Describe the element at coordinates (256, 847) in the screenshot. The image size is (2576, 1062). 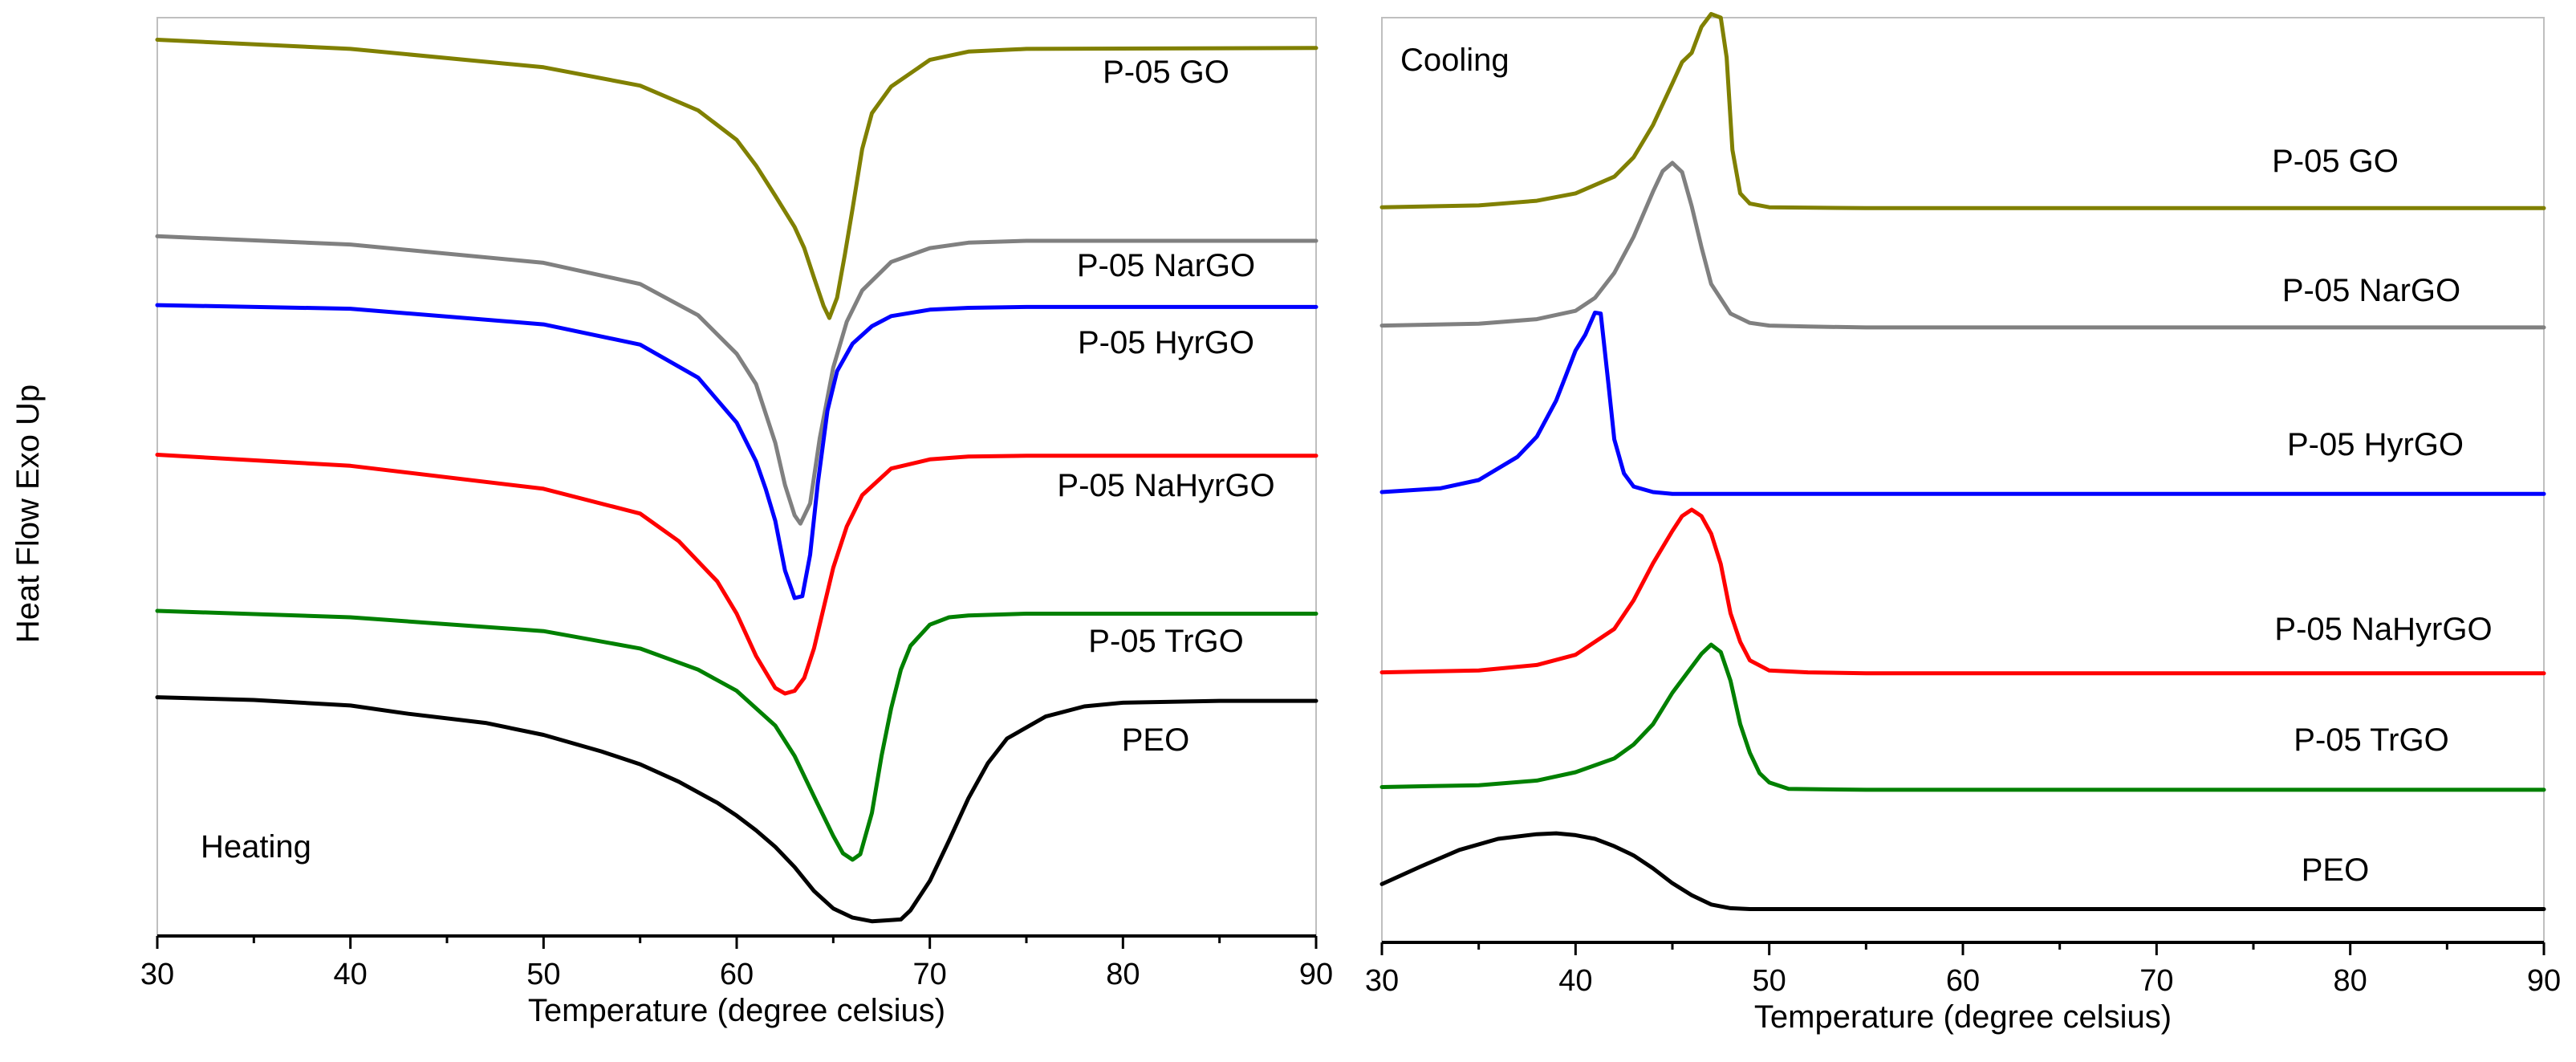
I see `heating-panel-label: Heating` at that location.